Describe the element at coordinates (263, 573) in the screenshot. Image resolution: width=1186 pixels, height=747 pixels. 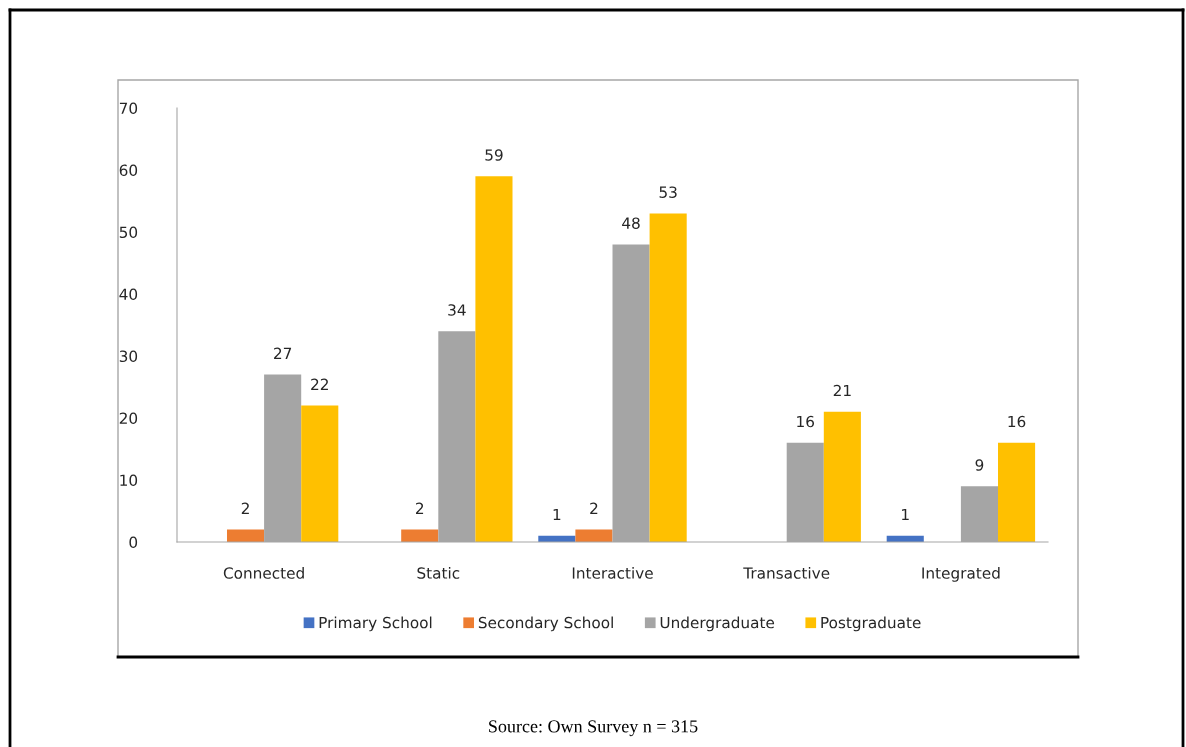
I see `x-tick-label: Connected` at that location.